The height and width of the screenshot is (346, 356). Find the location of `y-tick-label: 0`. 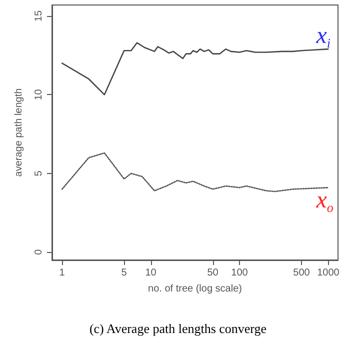

y-tick-label: 0 is located at coordinates (39, 251).